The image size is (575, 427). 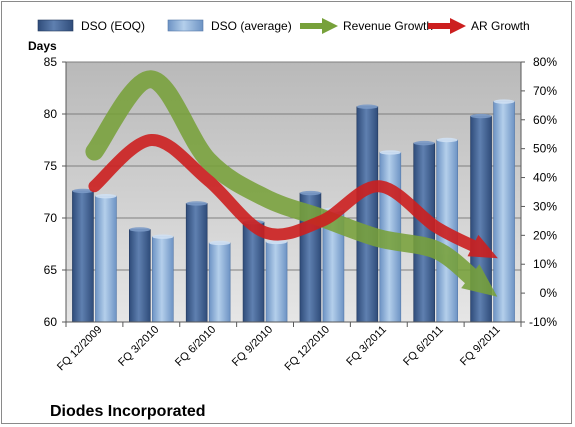 What do you see at coordinates (545, 149) in the screenshot?
I see `right-tick-label: 50%` at bounding box center [545, 149].